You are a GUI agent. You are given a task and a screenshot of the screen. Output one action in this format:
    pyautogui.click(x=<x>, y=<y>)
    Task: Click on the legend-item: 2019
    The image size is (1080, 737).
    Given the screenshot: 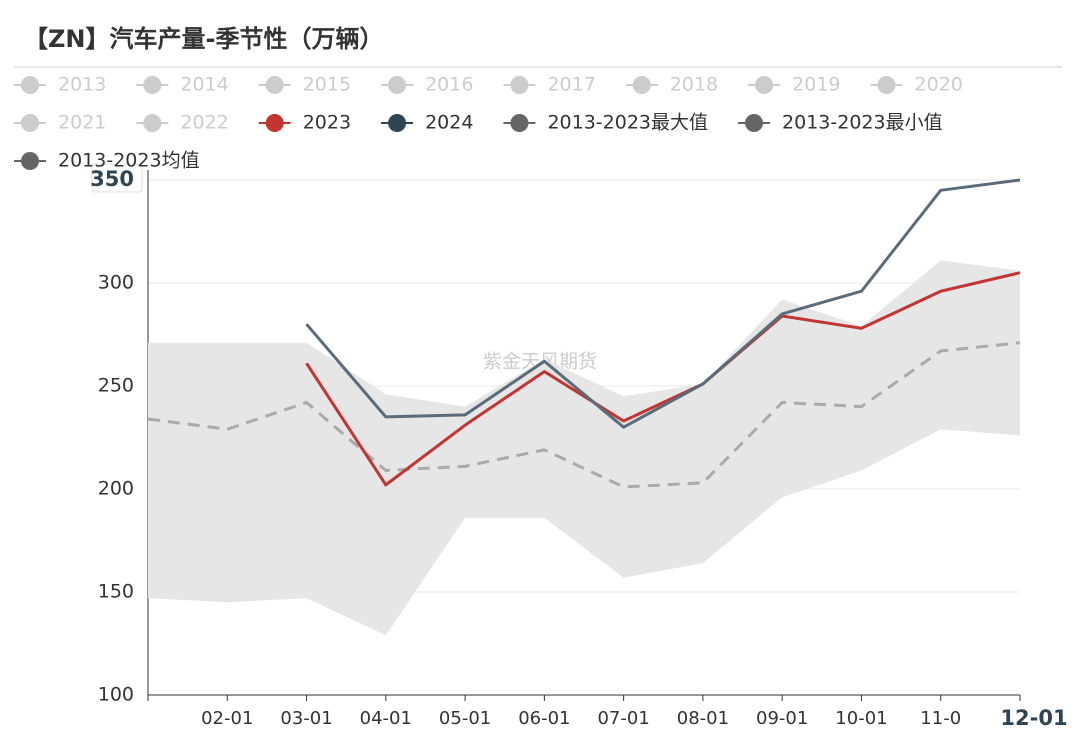 What is the action you would take?
    pyautogui.click(x=794, y=85)
    